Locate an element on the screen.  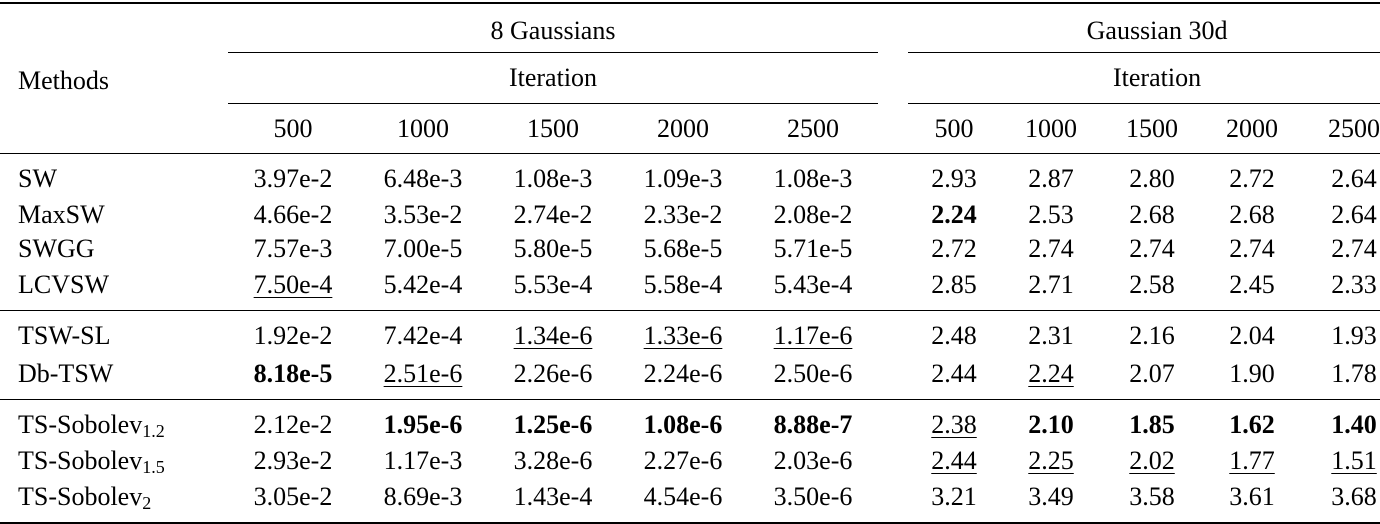
cell: 2.80 is located at coordinates (1152, 175).